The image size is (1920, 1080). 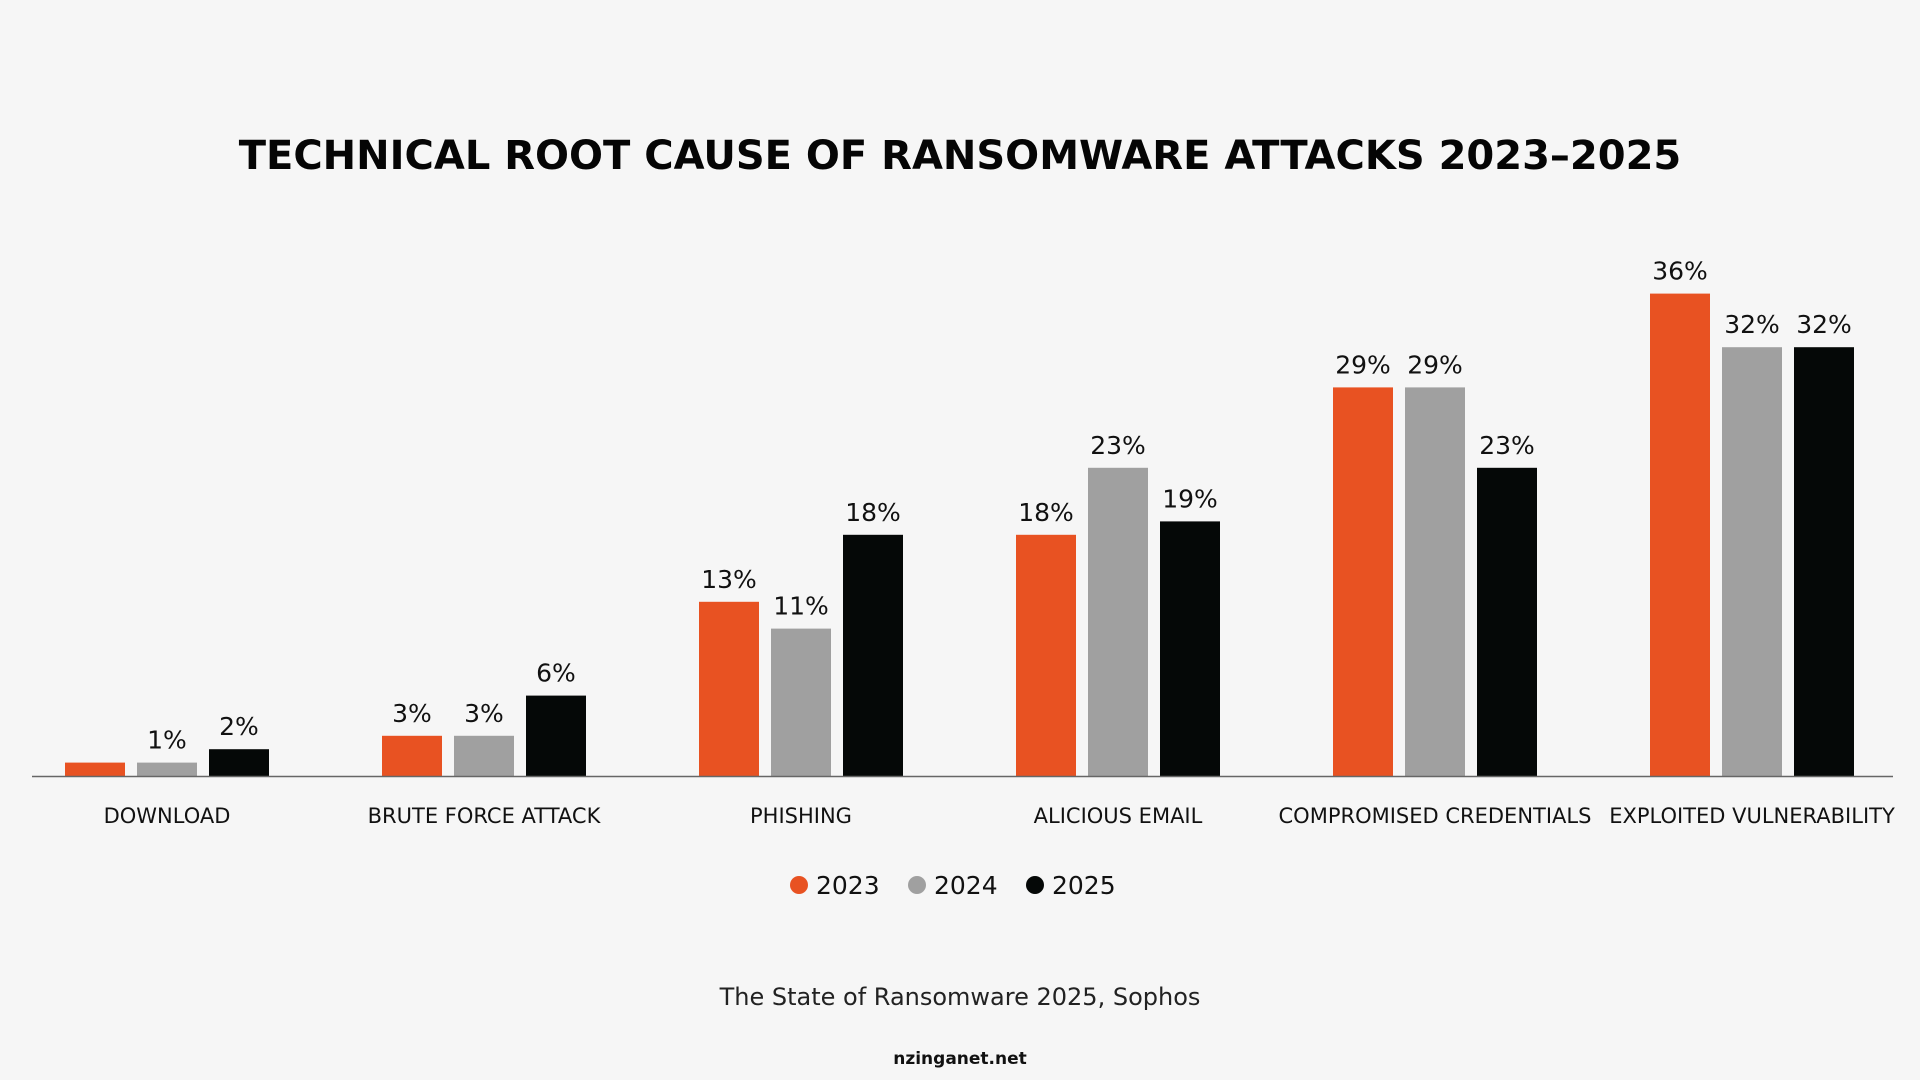 What do you see at coordinates (485, 816) in the screenshot?
I see `x-tick-label: BRUTE FORCE ATTACK` at bounding box center [485, 816].